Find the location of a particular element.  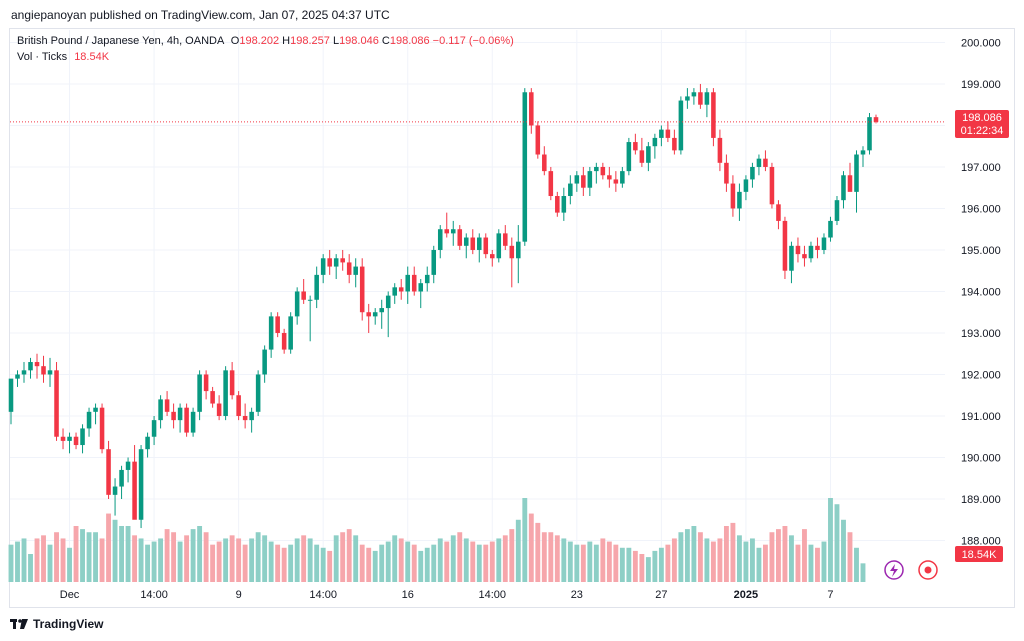

countdown-label: 01:22:34 is located at coordinates (982, 131).